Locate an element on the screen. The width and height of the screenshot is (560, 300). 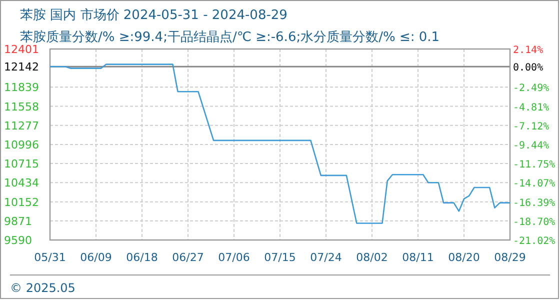
y-tick-label: 10715 is located at coordinates (21, 164).